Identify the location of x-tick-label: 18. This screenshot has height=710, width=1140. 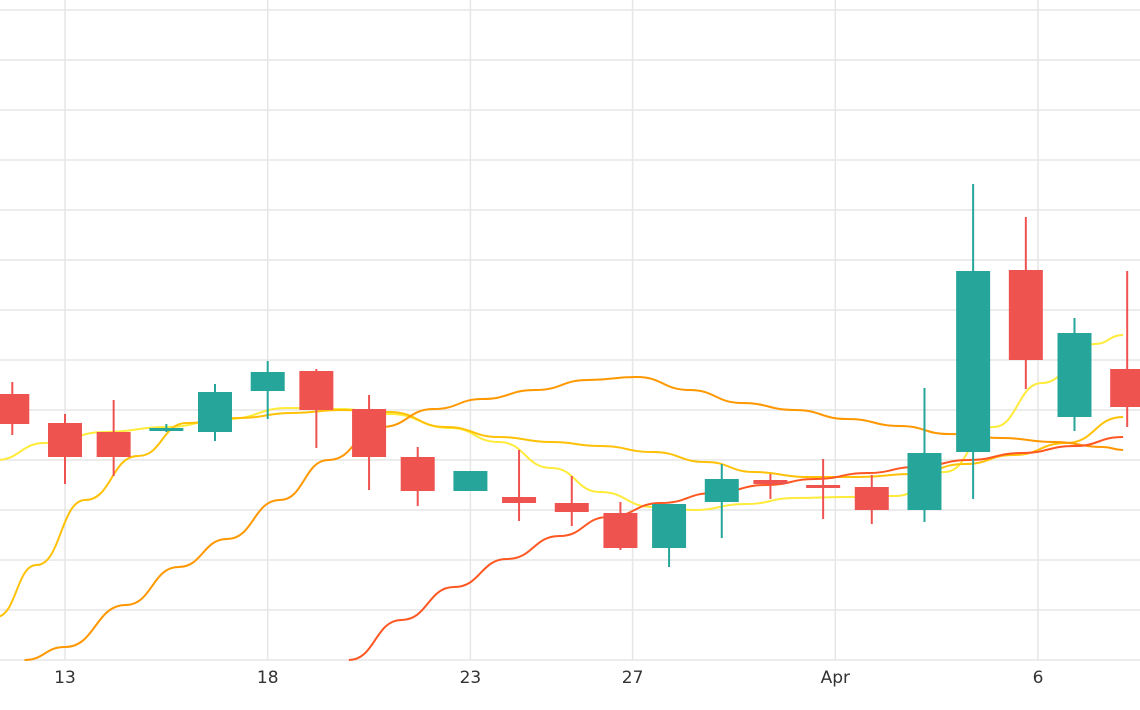
(268, 678).